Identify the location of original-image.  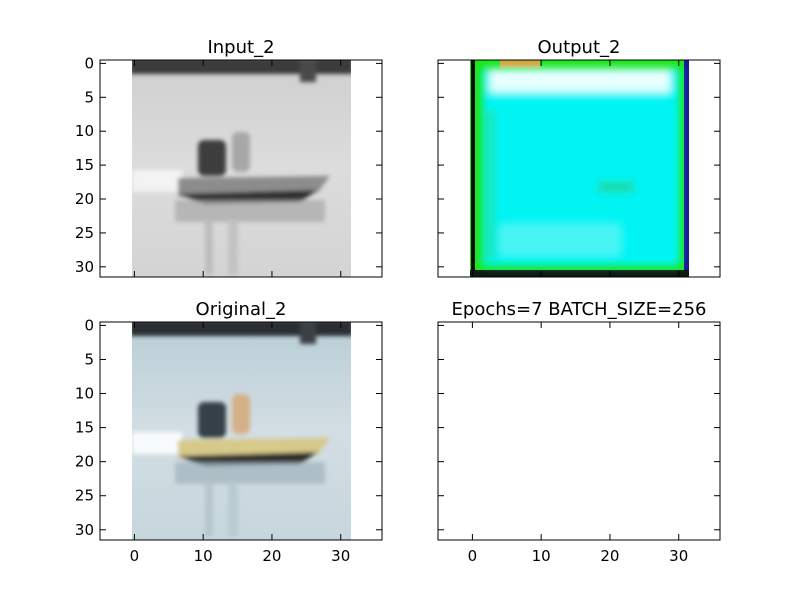
(241, 431).